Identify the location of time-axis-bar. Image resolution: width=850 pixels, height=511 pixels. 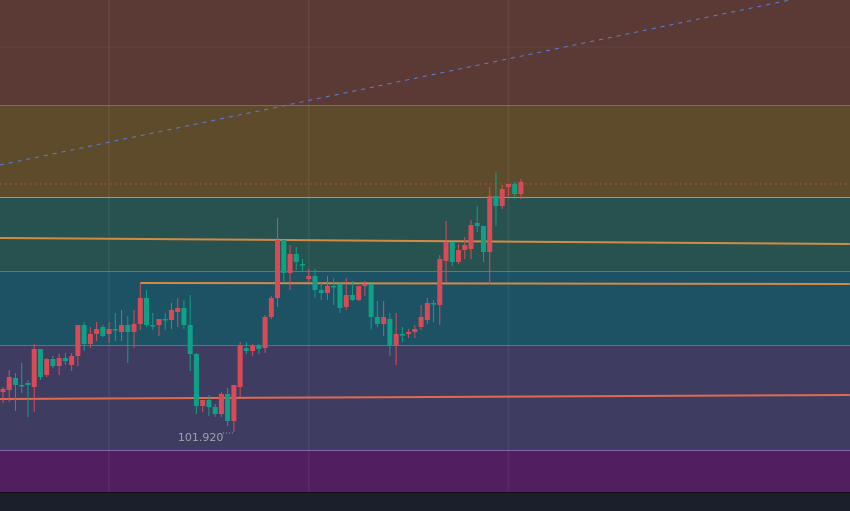
(425, 501).